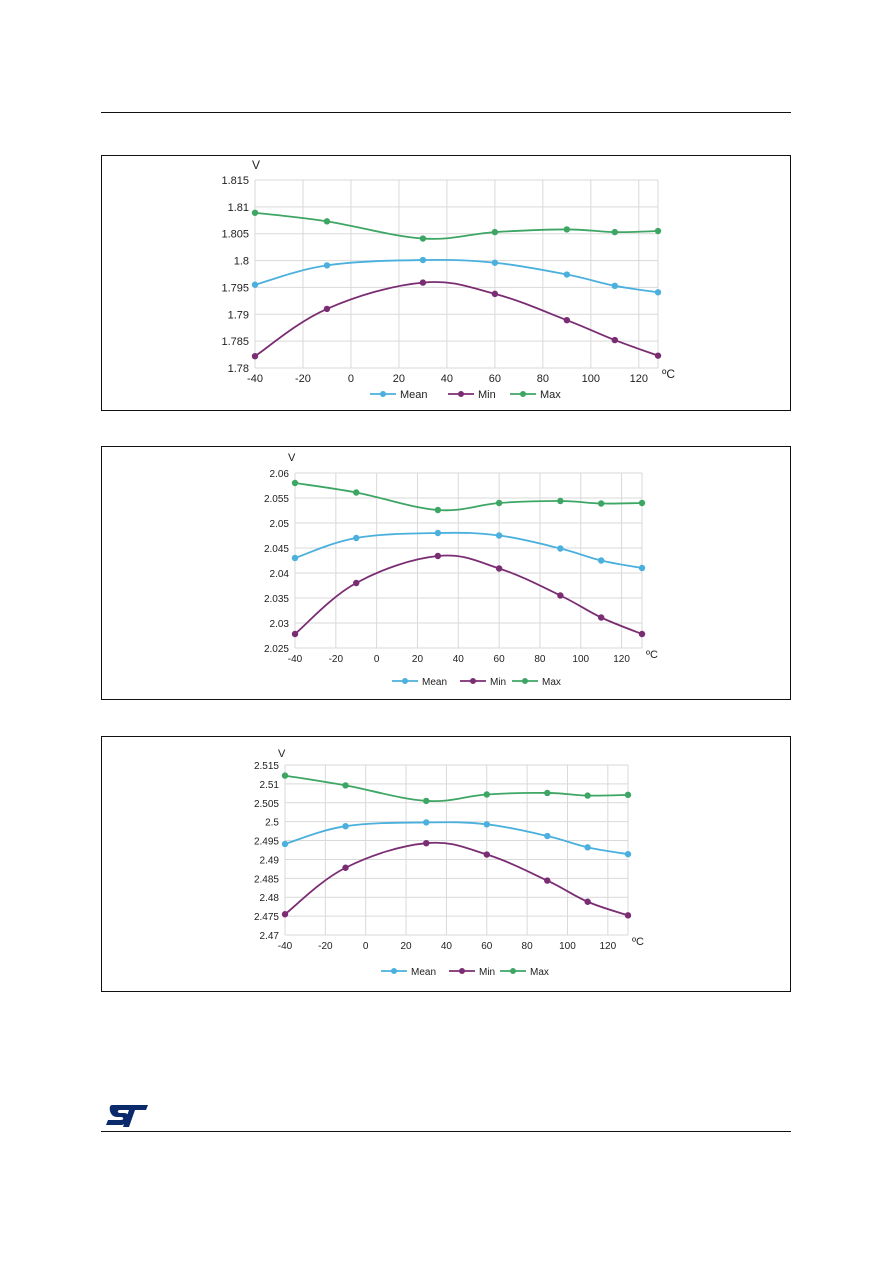 This screenshot has width=892, height=1263. What do you see at coordinates (272, 823) in the screenshot?
I see `y-tick-label: 2.5` at bounding box center [272, 823].